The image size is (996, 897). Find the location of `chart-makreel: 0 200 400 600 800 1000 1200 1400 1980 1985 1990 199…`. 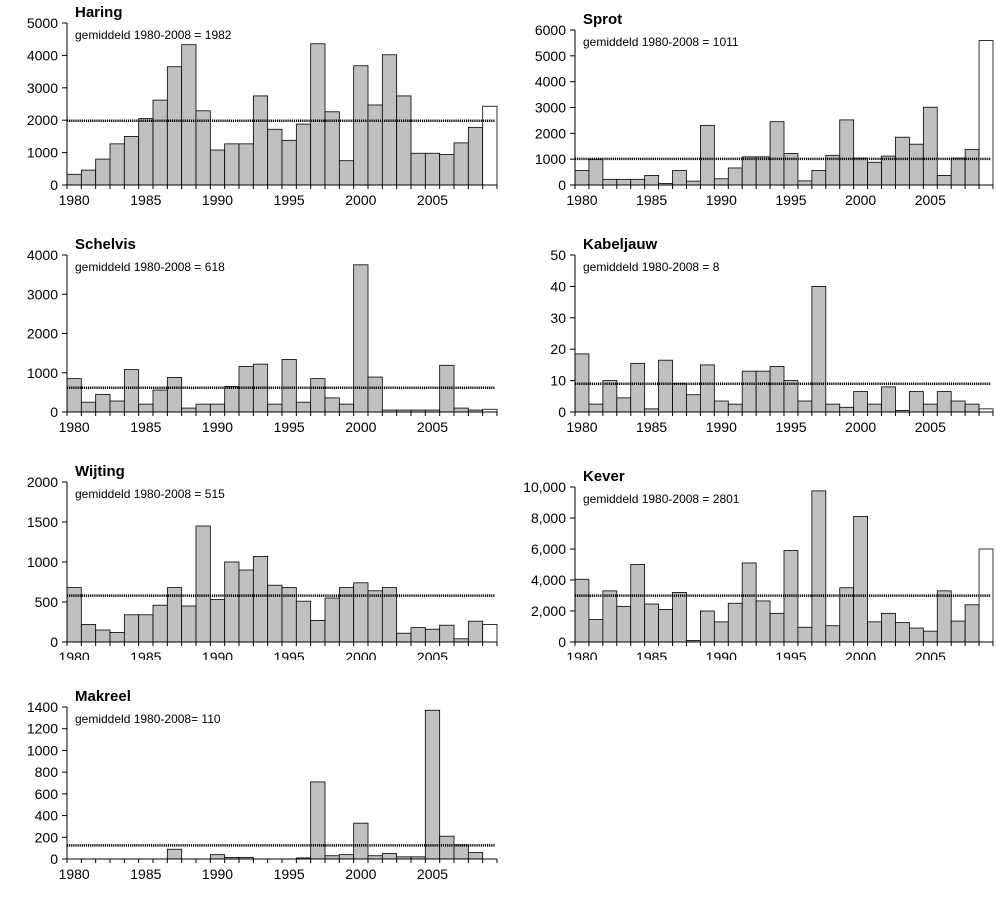

chart-makreel: 0 200 400 600 800 1000 1200 1400 1980 1985 1990 199… is located at coordinates (262, 786).